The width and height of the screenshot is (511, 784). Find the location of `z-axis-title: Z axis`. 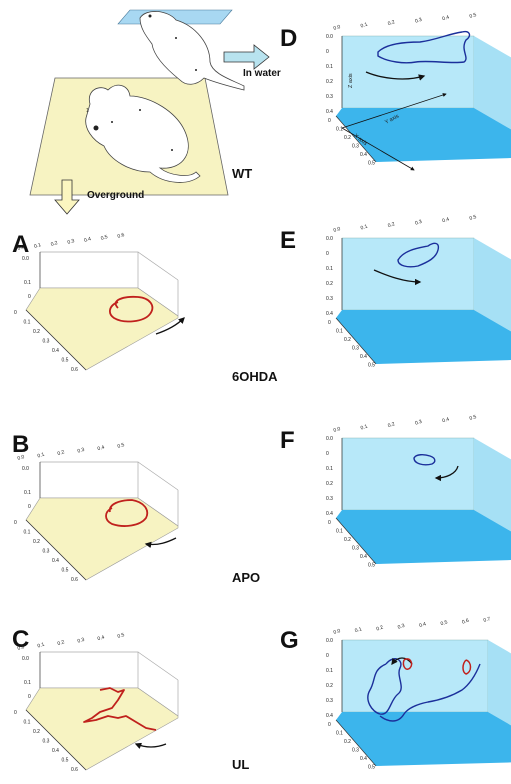

z-axis-title: Z axis is located at coordinates (351, 80).